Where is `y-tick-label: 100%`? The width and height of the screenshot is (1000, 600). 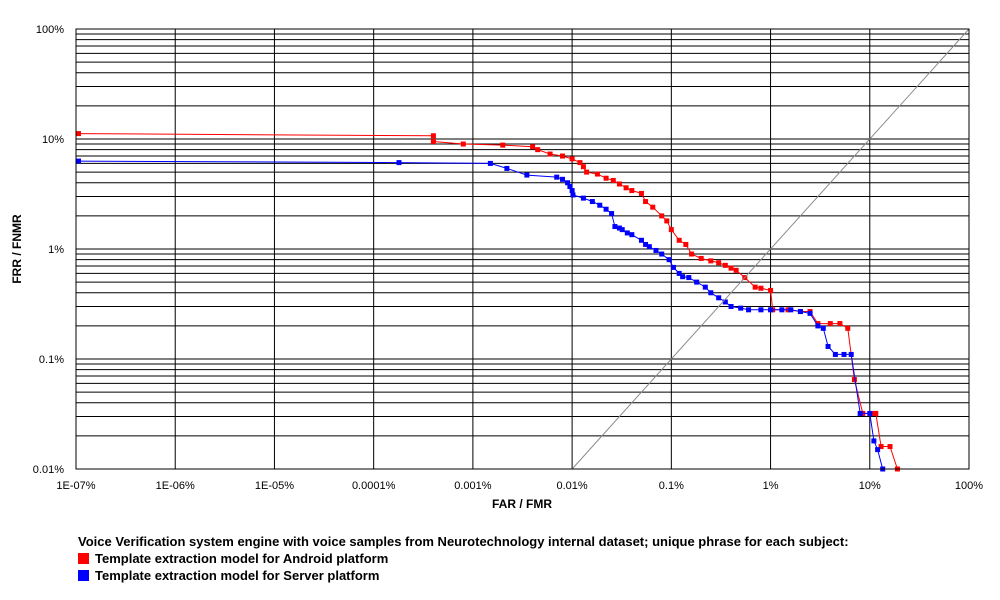
y-tick-label: 100% is located at coordinates (50, 30).